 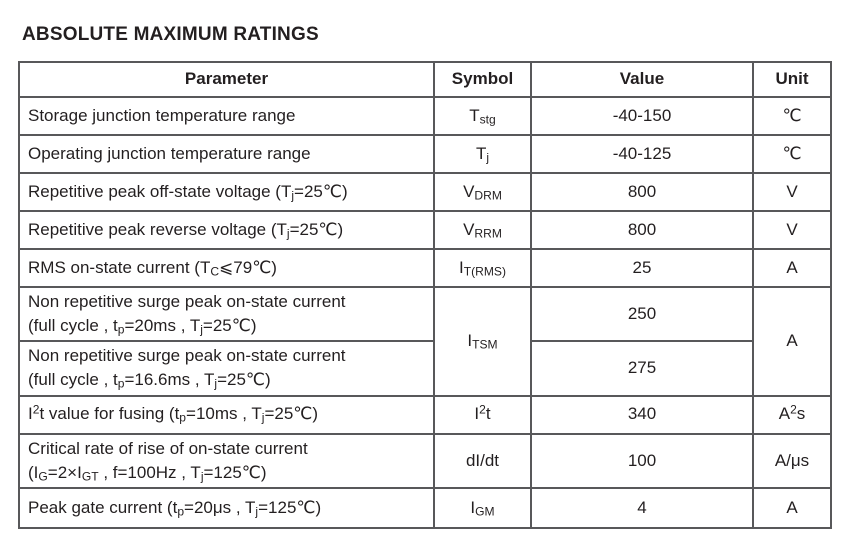 What do you see at coordinates (226, 116) in the screenshot?
I see `param-cell: Storage junction temperature range` at bounding box center [226, 116].